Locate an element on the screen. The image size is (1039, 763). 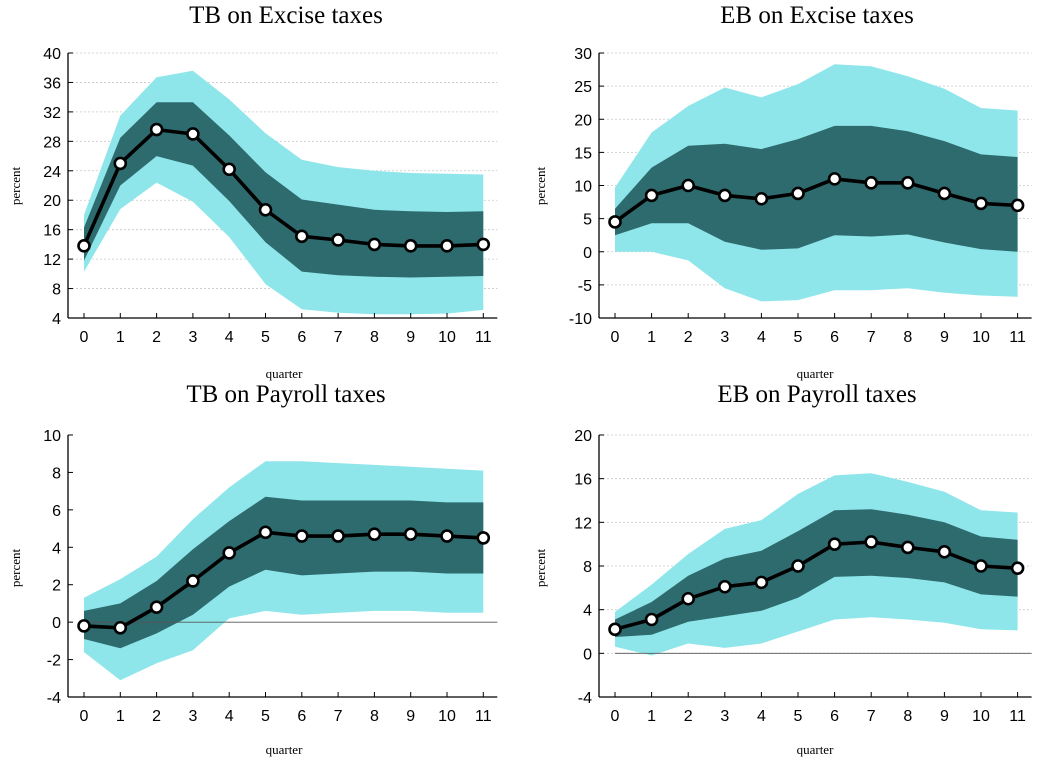
y-tick-label: 36 is located at coordinates (52, 83).